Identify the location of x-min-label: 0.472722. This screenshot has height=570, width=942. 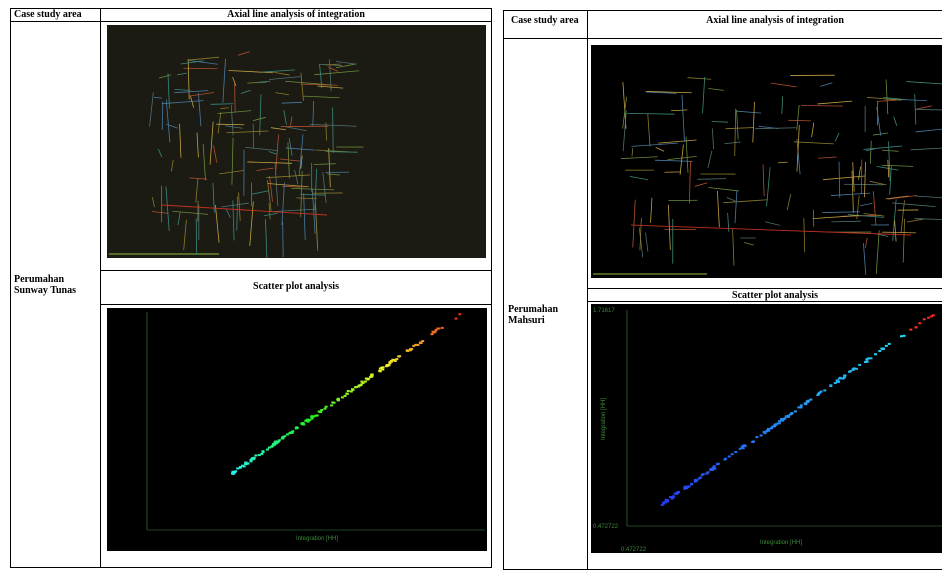
(634, 550).